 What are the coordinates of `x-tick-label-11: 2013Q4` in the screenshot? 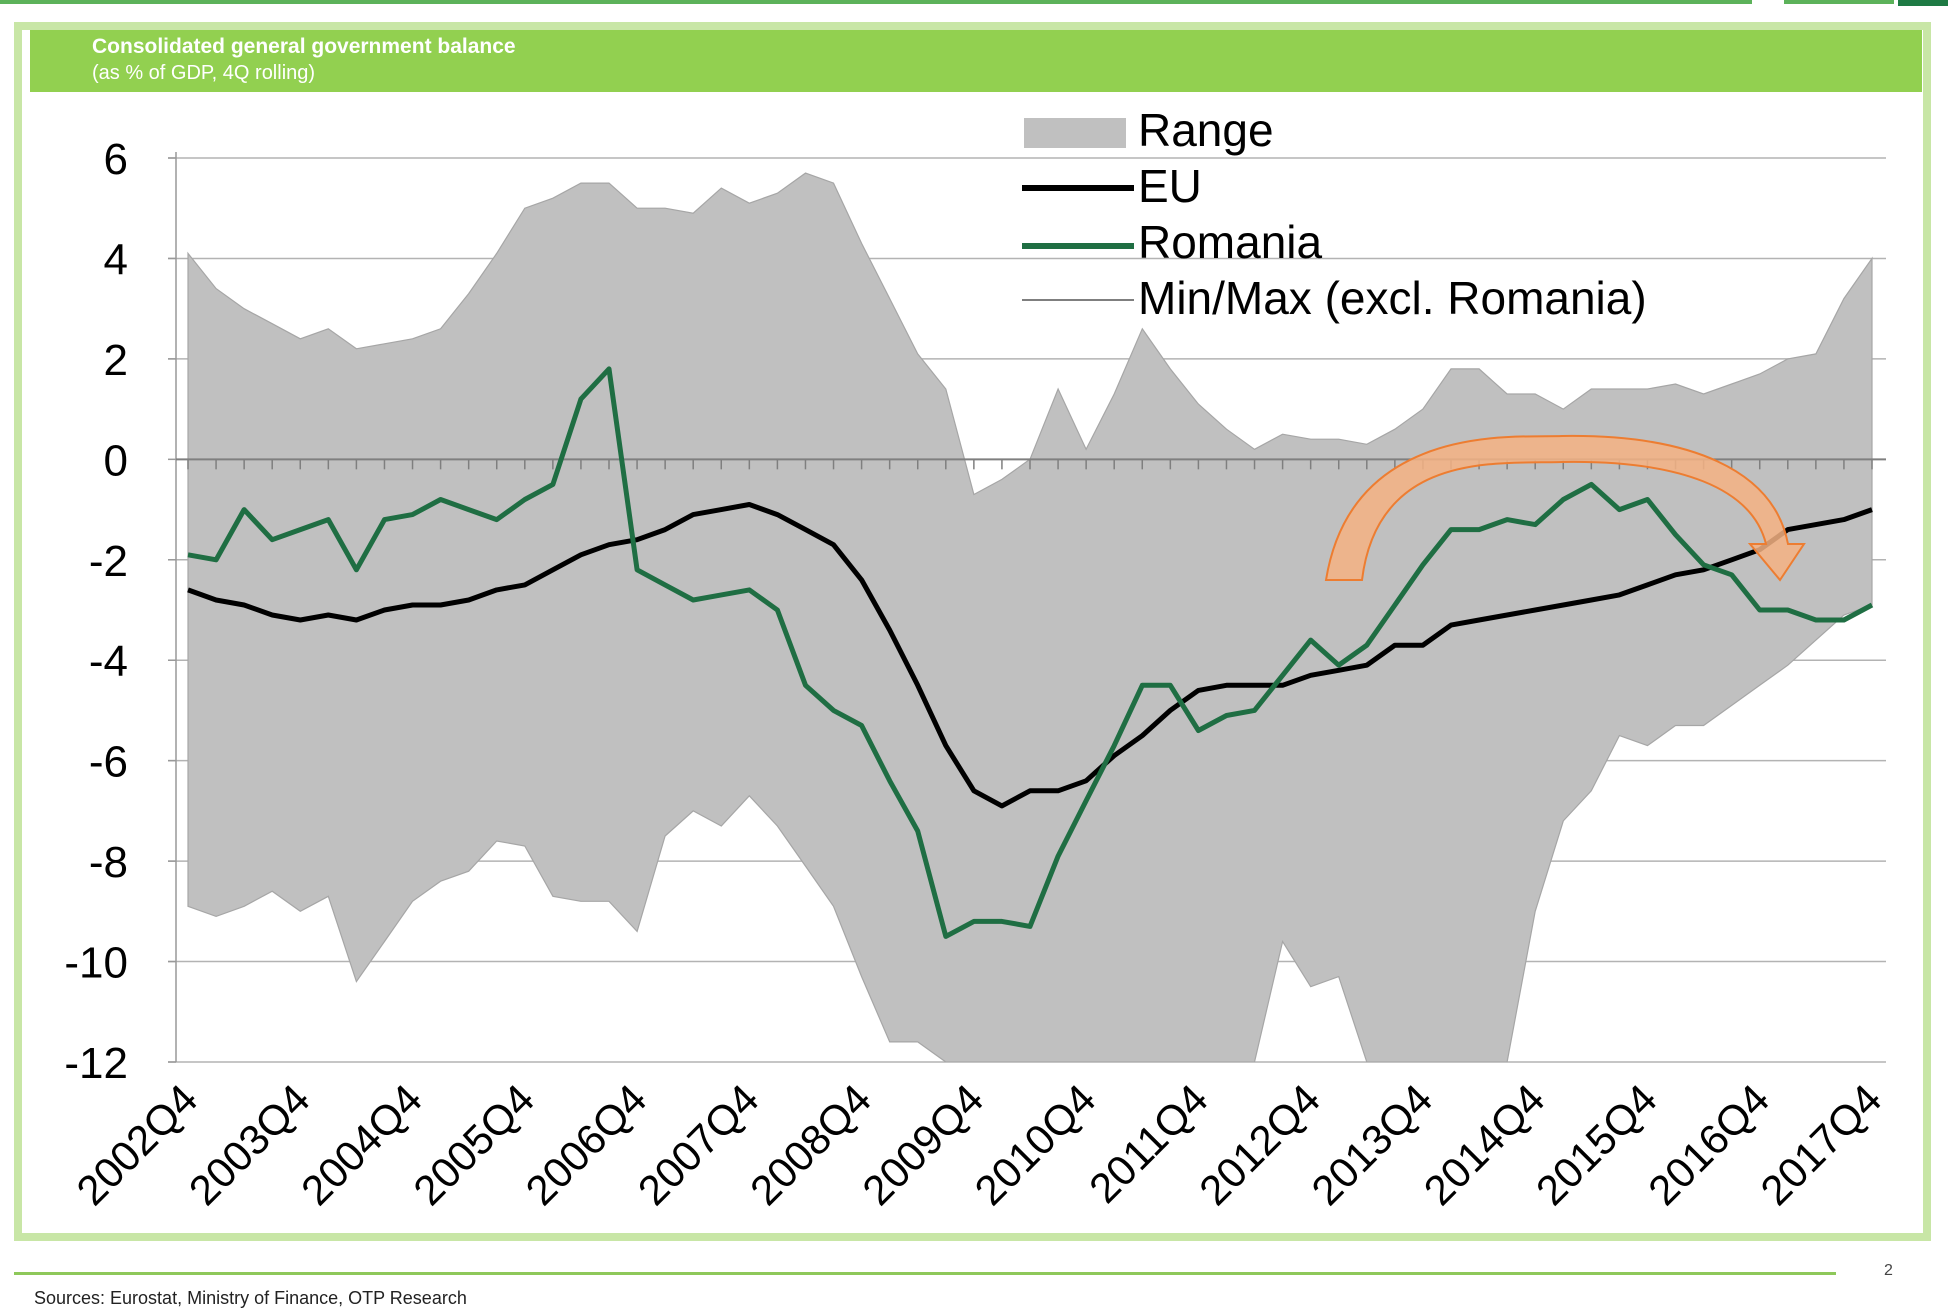 It's located at (1371, 1144).